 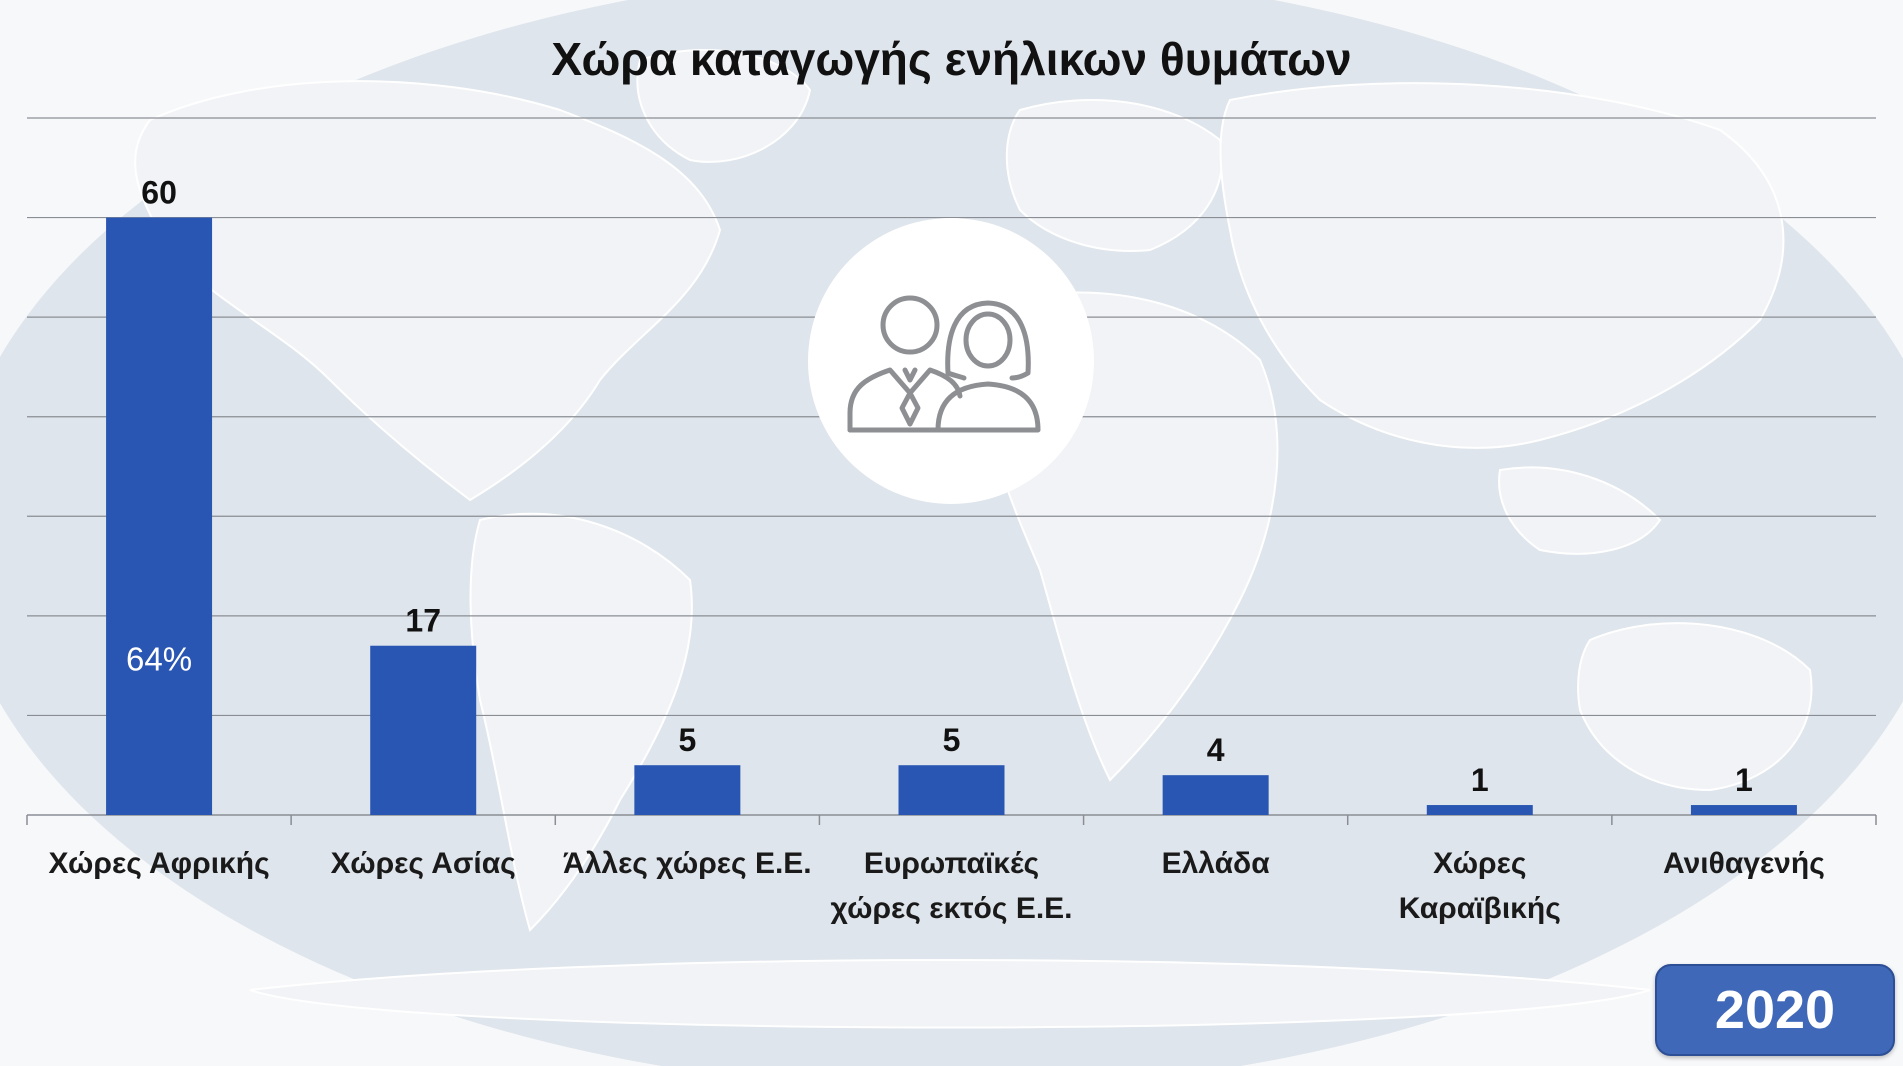 I want to click on category-label: χώρες εκτός Ε.Ε., so click(x=951, y=908).